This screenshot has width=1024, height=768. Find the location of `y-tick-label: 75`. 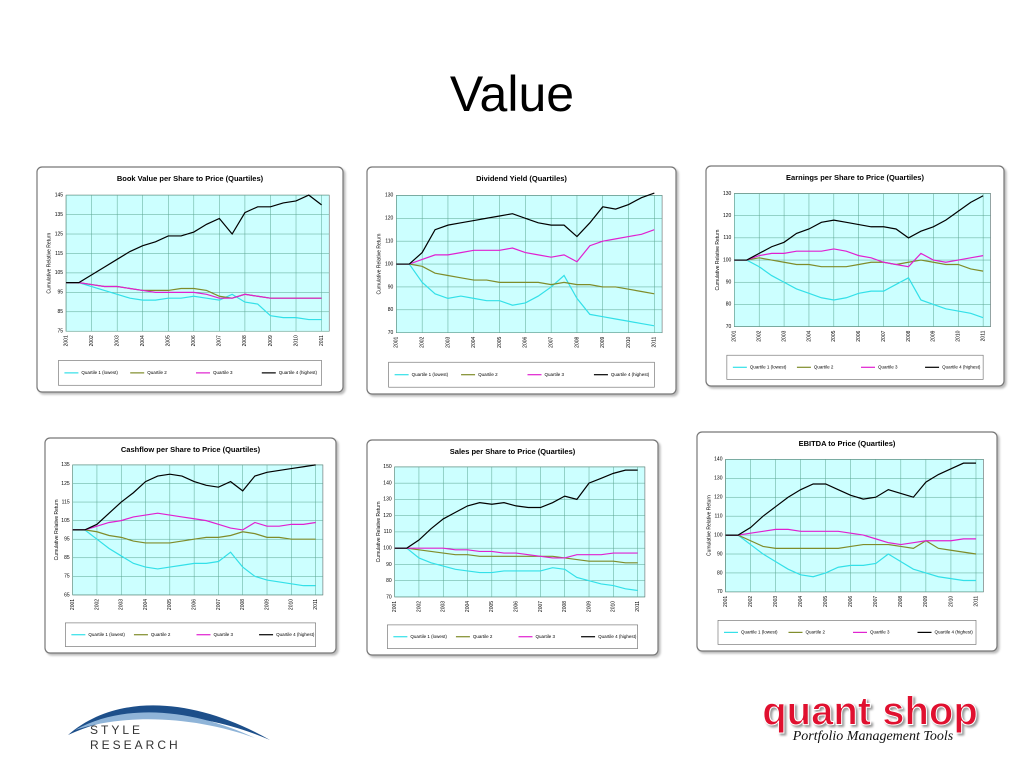

y-tick-label: 75 is located at coordinates (61, 332).